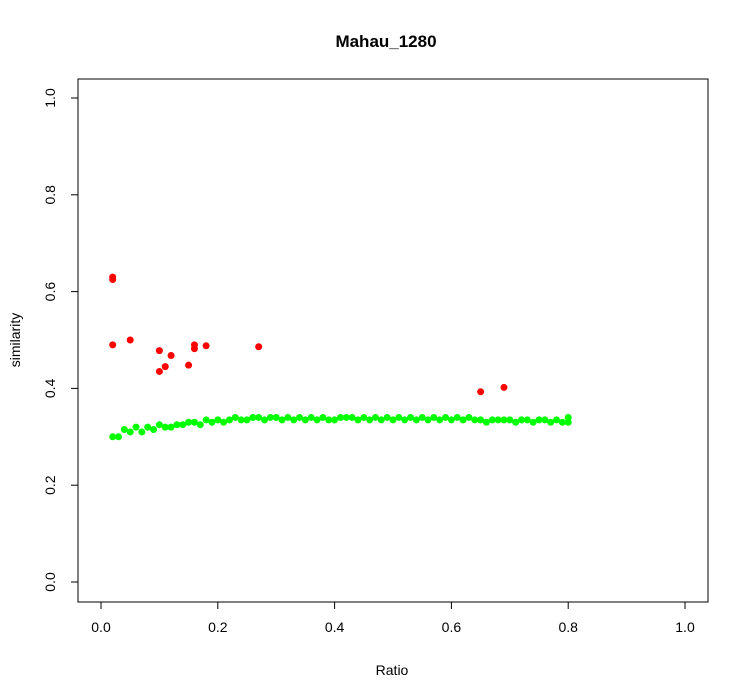 Image resolution: width=749 pixels, height=700 pixels. What do you see at coordinates (50, 485) in the screenshot?
I see `y-tick-label: 0.2` at bounding box center [50, 485].